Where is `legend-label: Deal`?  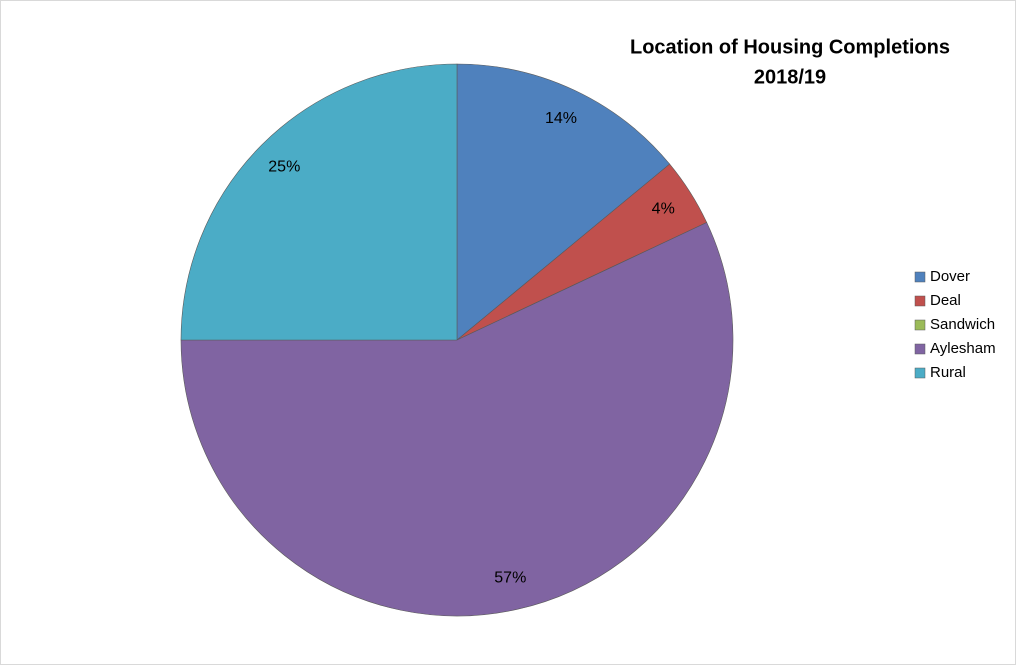
legend-label: Deal is located at coordinates (945, 300).